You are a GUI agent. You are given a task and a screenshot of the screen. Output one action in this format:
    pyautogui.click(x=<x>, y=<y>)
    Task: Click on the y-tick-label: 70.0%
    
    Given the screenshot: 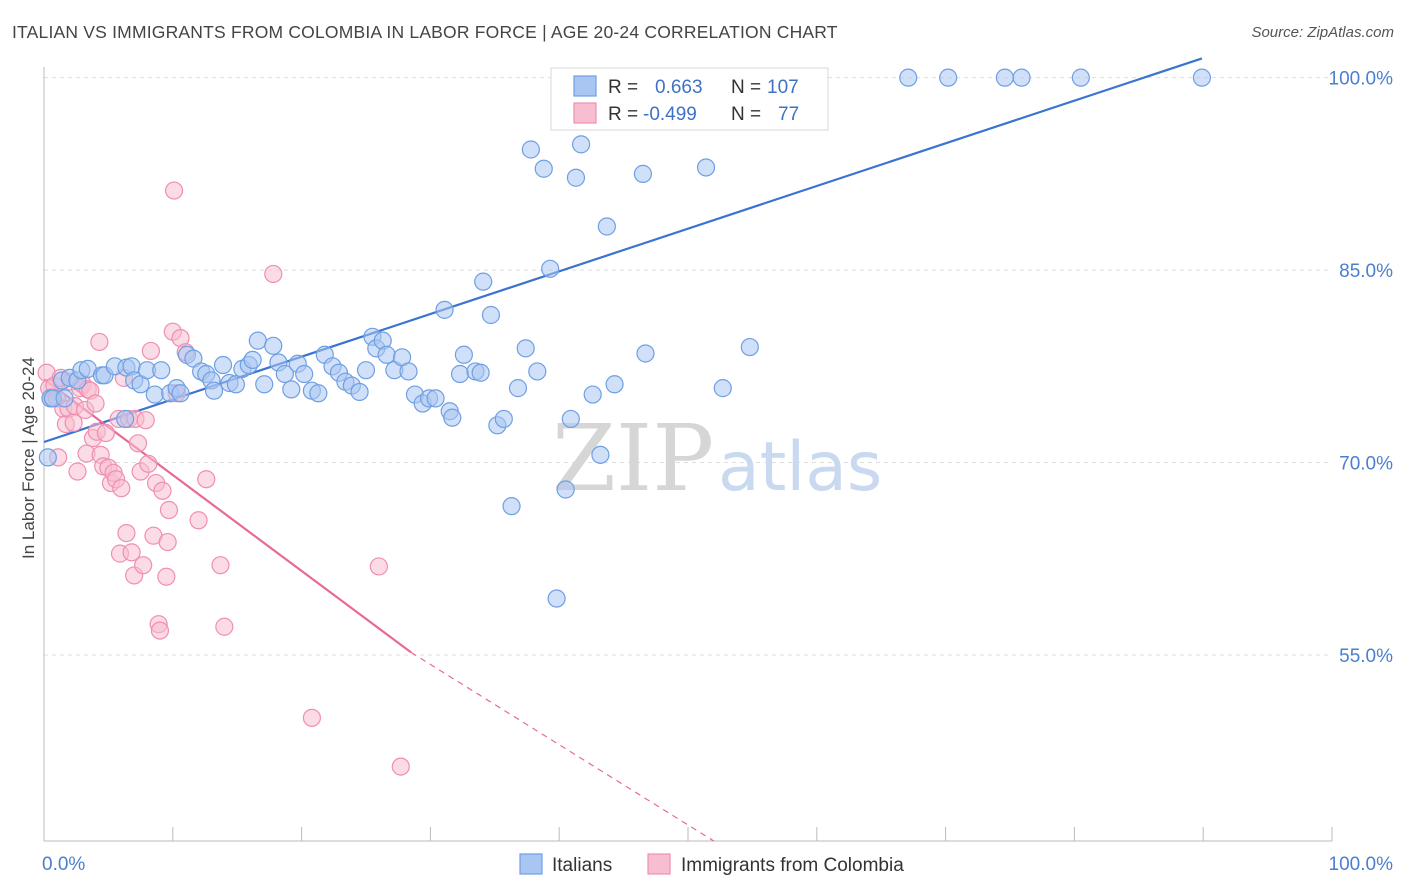 What is the action you would take?
    pyautogui.click(x=1366, y=464)
    